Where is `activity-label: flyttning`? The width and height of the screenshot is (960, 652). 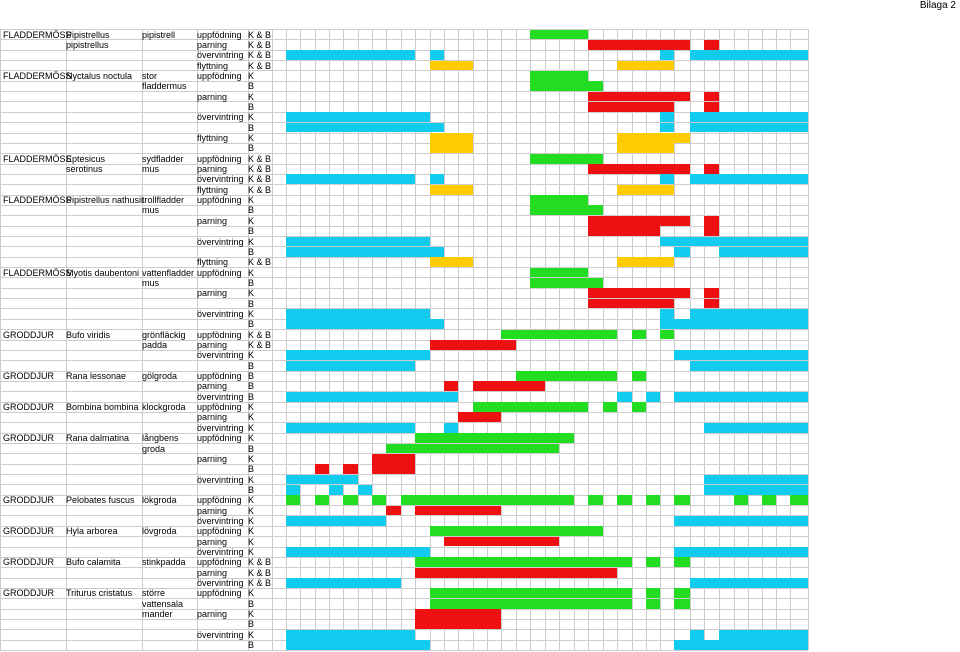 activity-label: flyttning is located at coordinates (213, 138).